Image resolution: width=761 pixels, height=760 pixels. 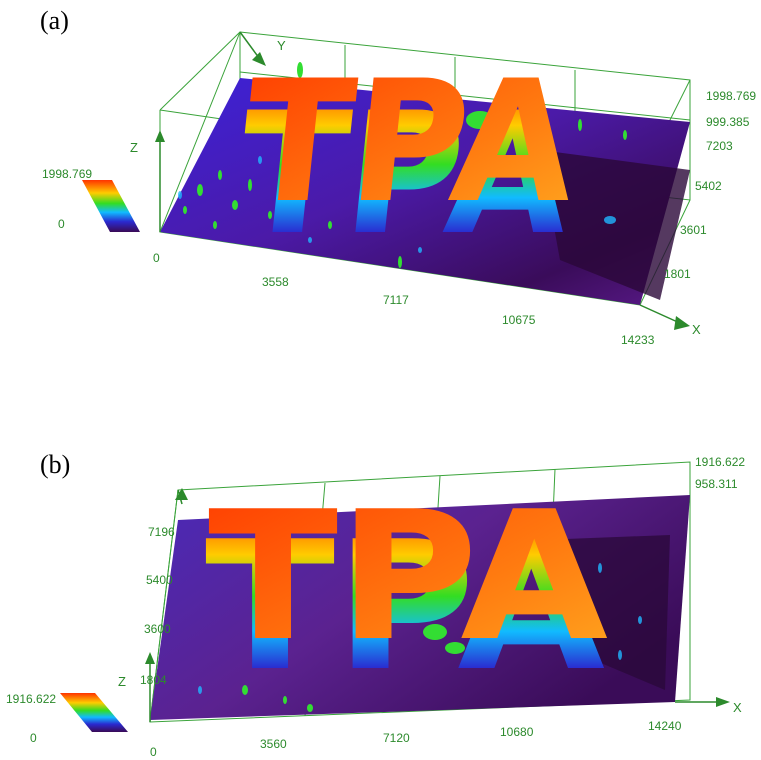 I want to click on y-axis-arrow-a, so click(x=259, y=59).